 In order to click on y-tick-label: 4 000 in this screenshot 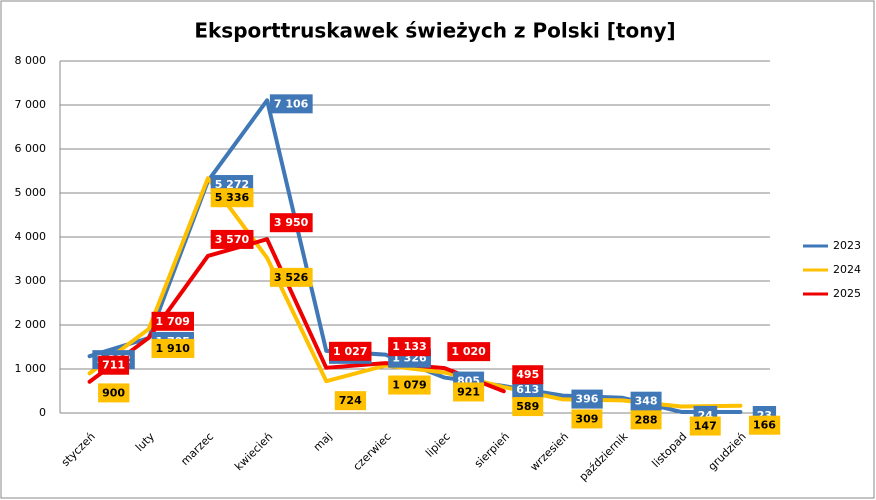, I will do `click(31, 236)`.